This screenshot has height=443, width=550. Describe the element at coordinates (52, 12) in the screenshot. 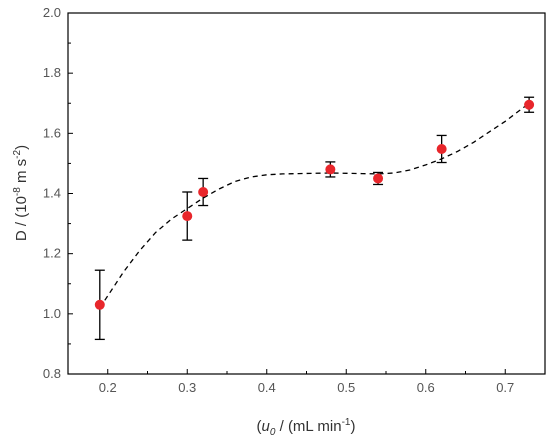

I see `y-tick-label: 2.0` at that location.